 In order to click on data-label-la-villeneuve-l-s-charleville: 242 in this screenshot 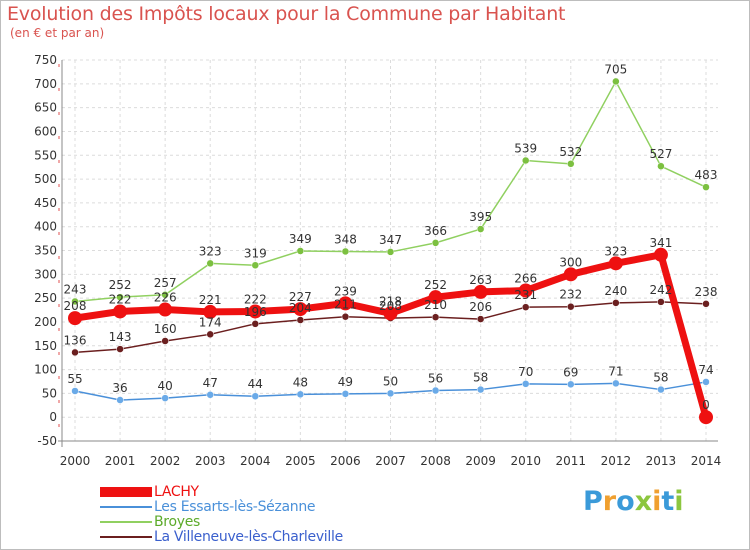, I will do `click(660, 290)`.